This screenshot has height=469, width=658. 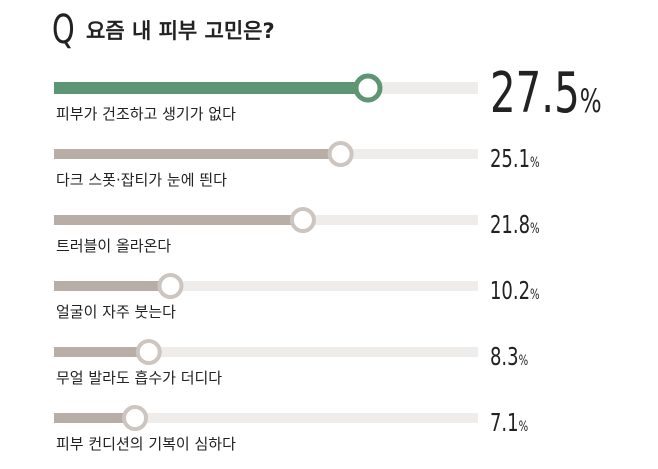 What do you see at coordinates (146, 444) in the screenshot?
I see `category-label: 피부 컨디션의 기복이 심하다` at bounding box center [146, 444].